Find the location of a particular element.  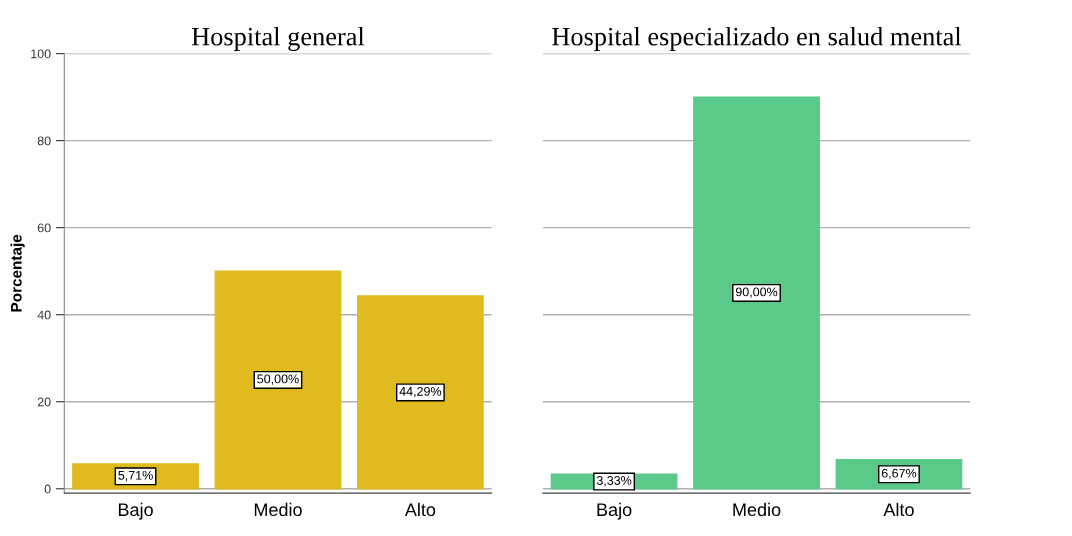

y-tick-label: 20 is located at coordinates (44, 402).